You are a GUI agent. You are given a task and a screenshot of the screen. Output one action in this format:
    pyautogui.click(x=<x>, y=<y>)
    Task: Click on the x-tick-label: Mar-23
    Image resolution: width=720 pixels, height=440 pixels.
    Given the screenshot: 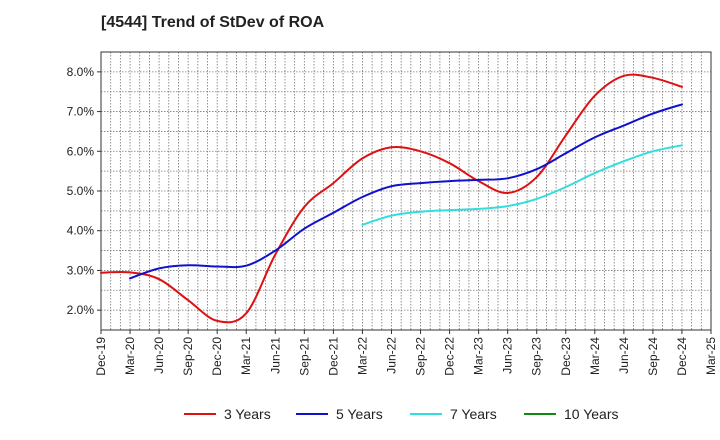 What is the action you would take?
    pyautogui.click(x=479, y=356)
    